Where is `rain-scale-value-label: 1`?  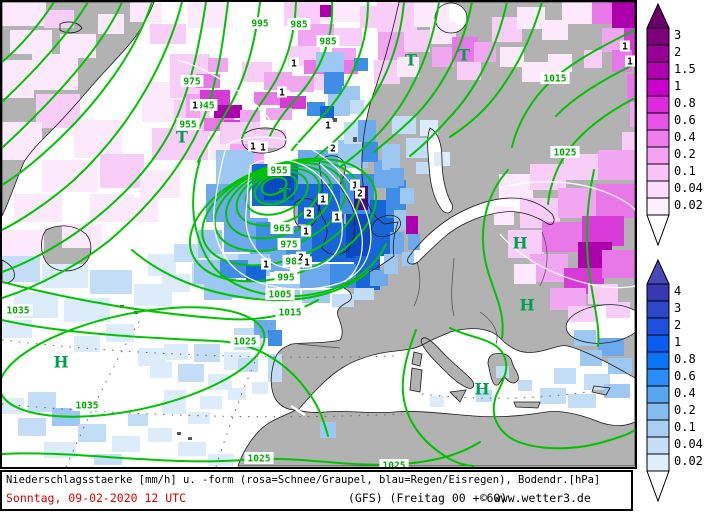 rain-scale-value-label: 1 is located at coordinates (677, 342).